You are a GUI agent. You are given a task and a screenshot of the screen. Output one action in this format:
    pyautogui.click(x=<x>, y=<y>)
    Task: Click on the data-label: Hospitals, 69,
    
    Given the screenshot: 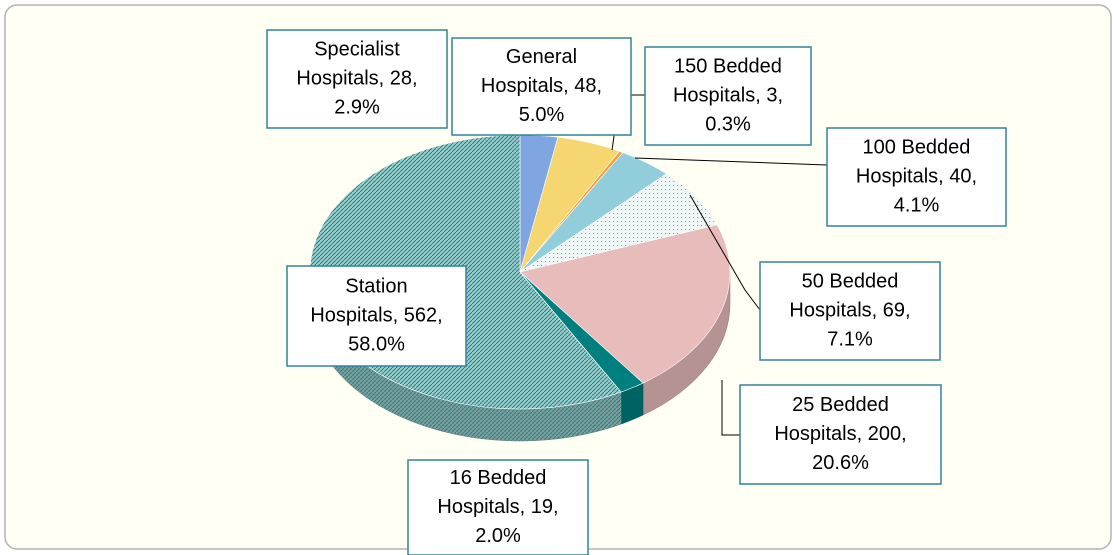 What is the action you would take?
    pyautogui.click(x=849, y=310)
    